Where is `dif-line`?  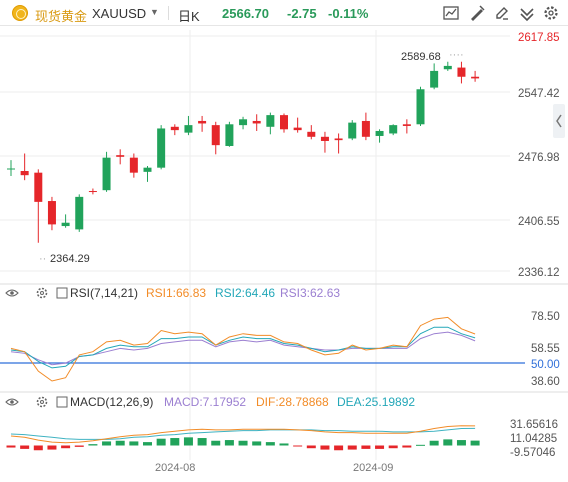
dif-line is located at coordinates (243, 434).